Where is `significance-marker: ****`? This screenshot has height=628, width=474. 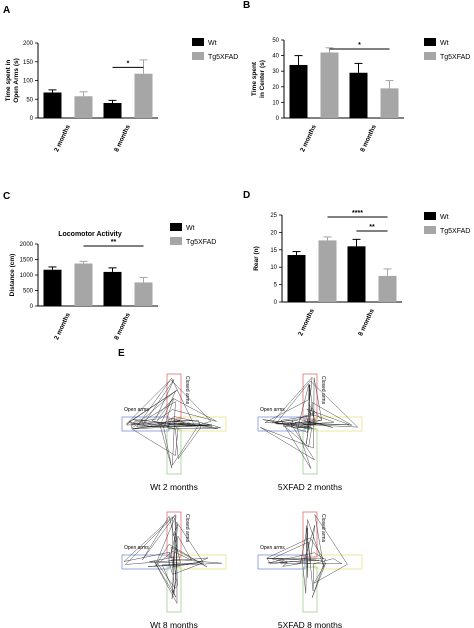 significance-marker: **** is located at coordinates (357, 213).